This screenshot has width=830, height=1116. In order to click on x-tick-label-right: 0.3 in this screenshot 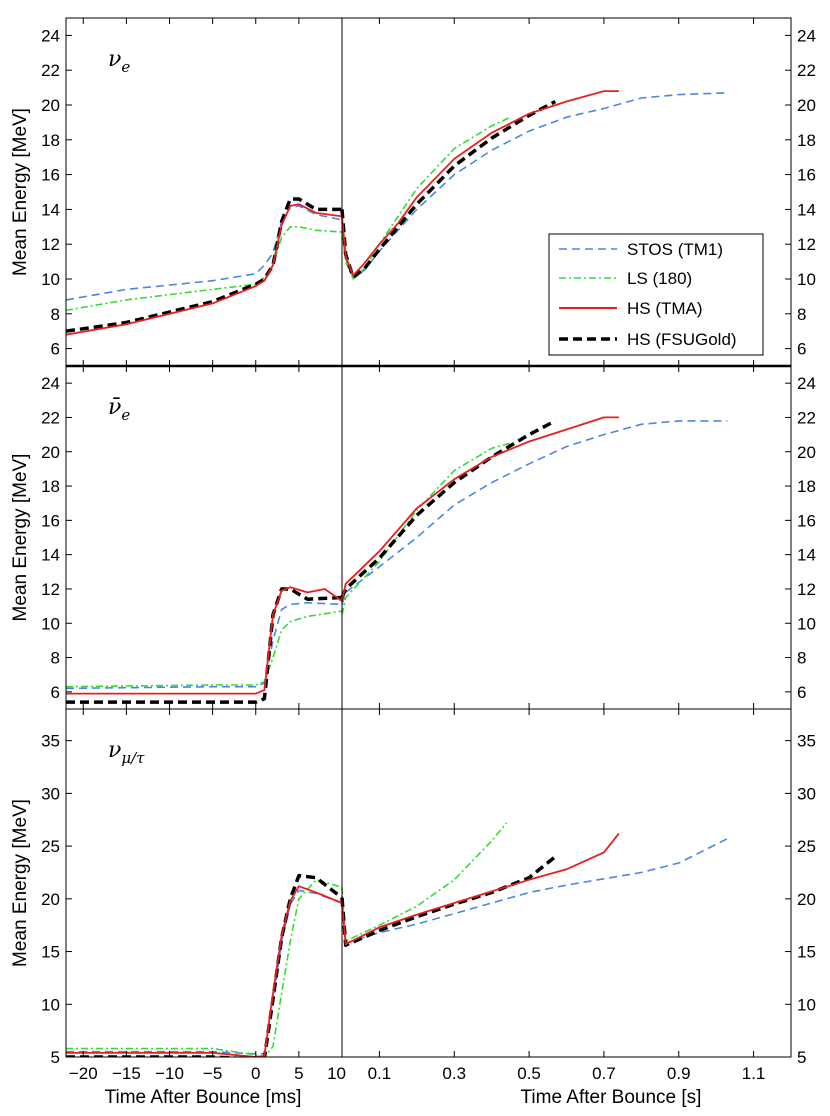, I will do `click(454, 1073)`.